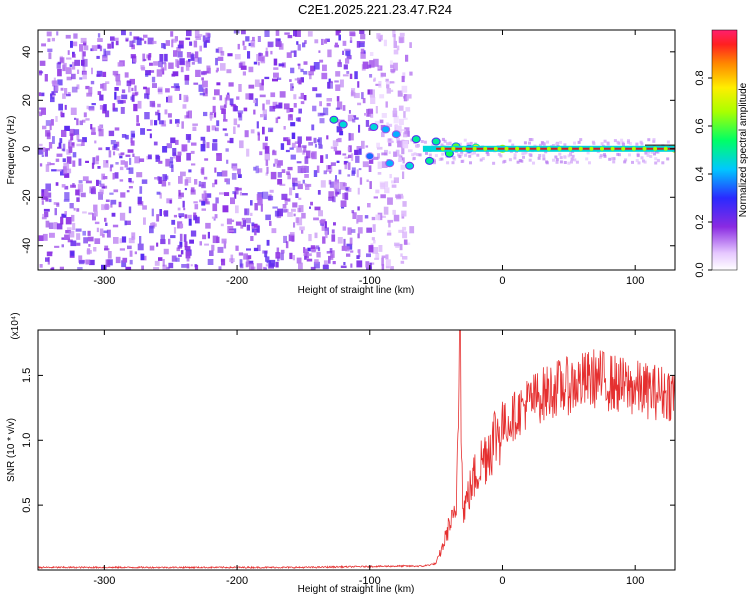  Describe the element at coordinates (27, 100) in the screenshot. I see `y-tick-label: 20` at that location.